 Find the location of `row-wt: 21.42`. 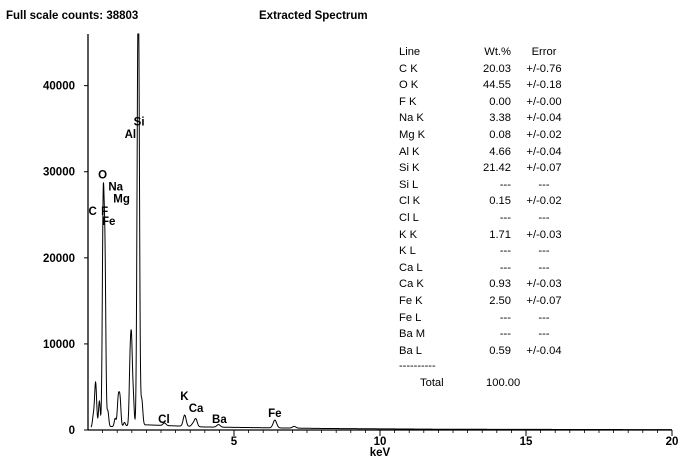

row-wt: 21.42 is located at coordinates (497, 168).